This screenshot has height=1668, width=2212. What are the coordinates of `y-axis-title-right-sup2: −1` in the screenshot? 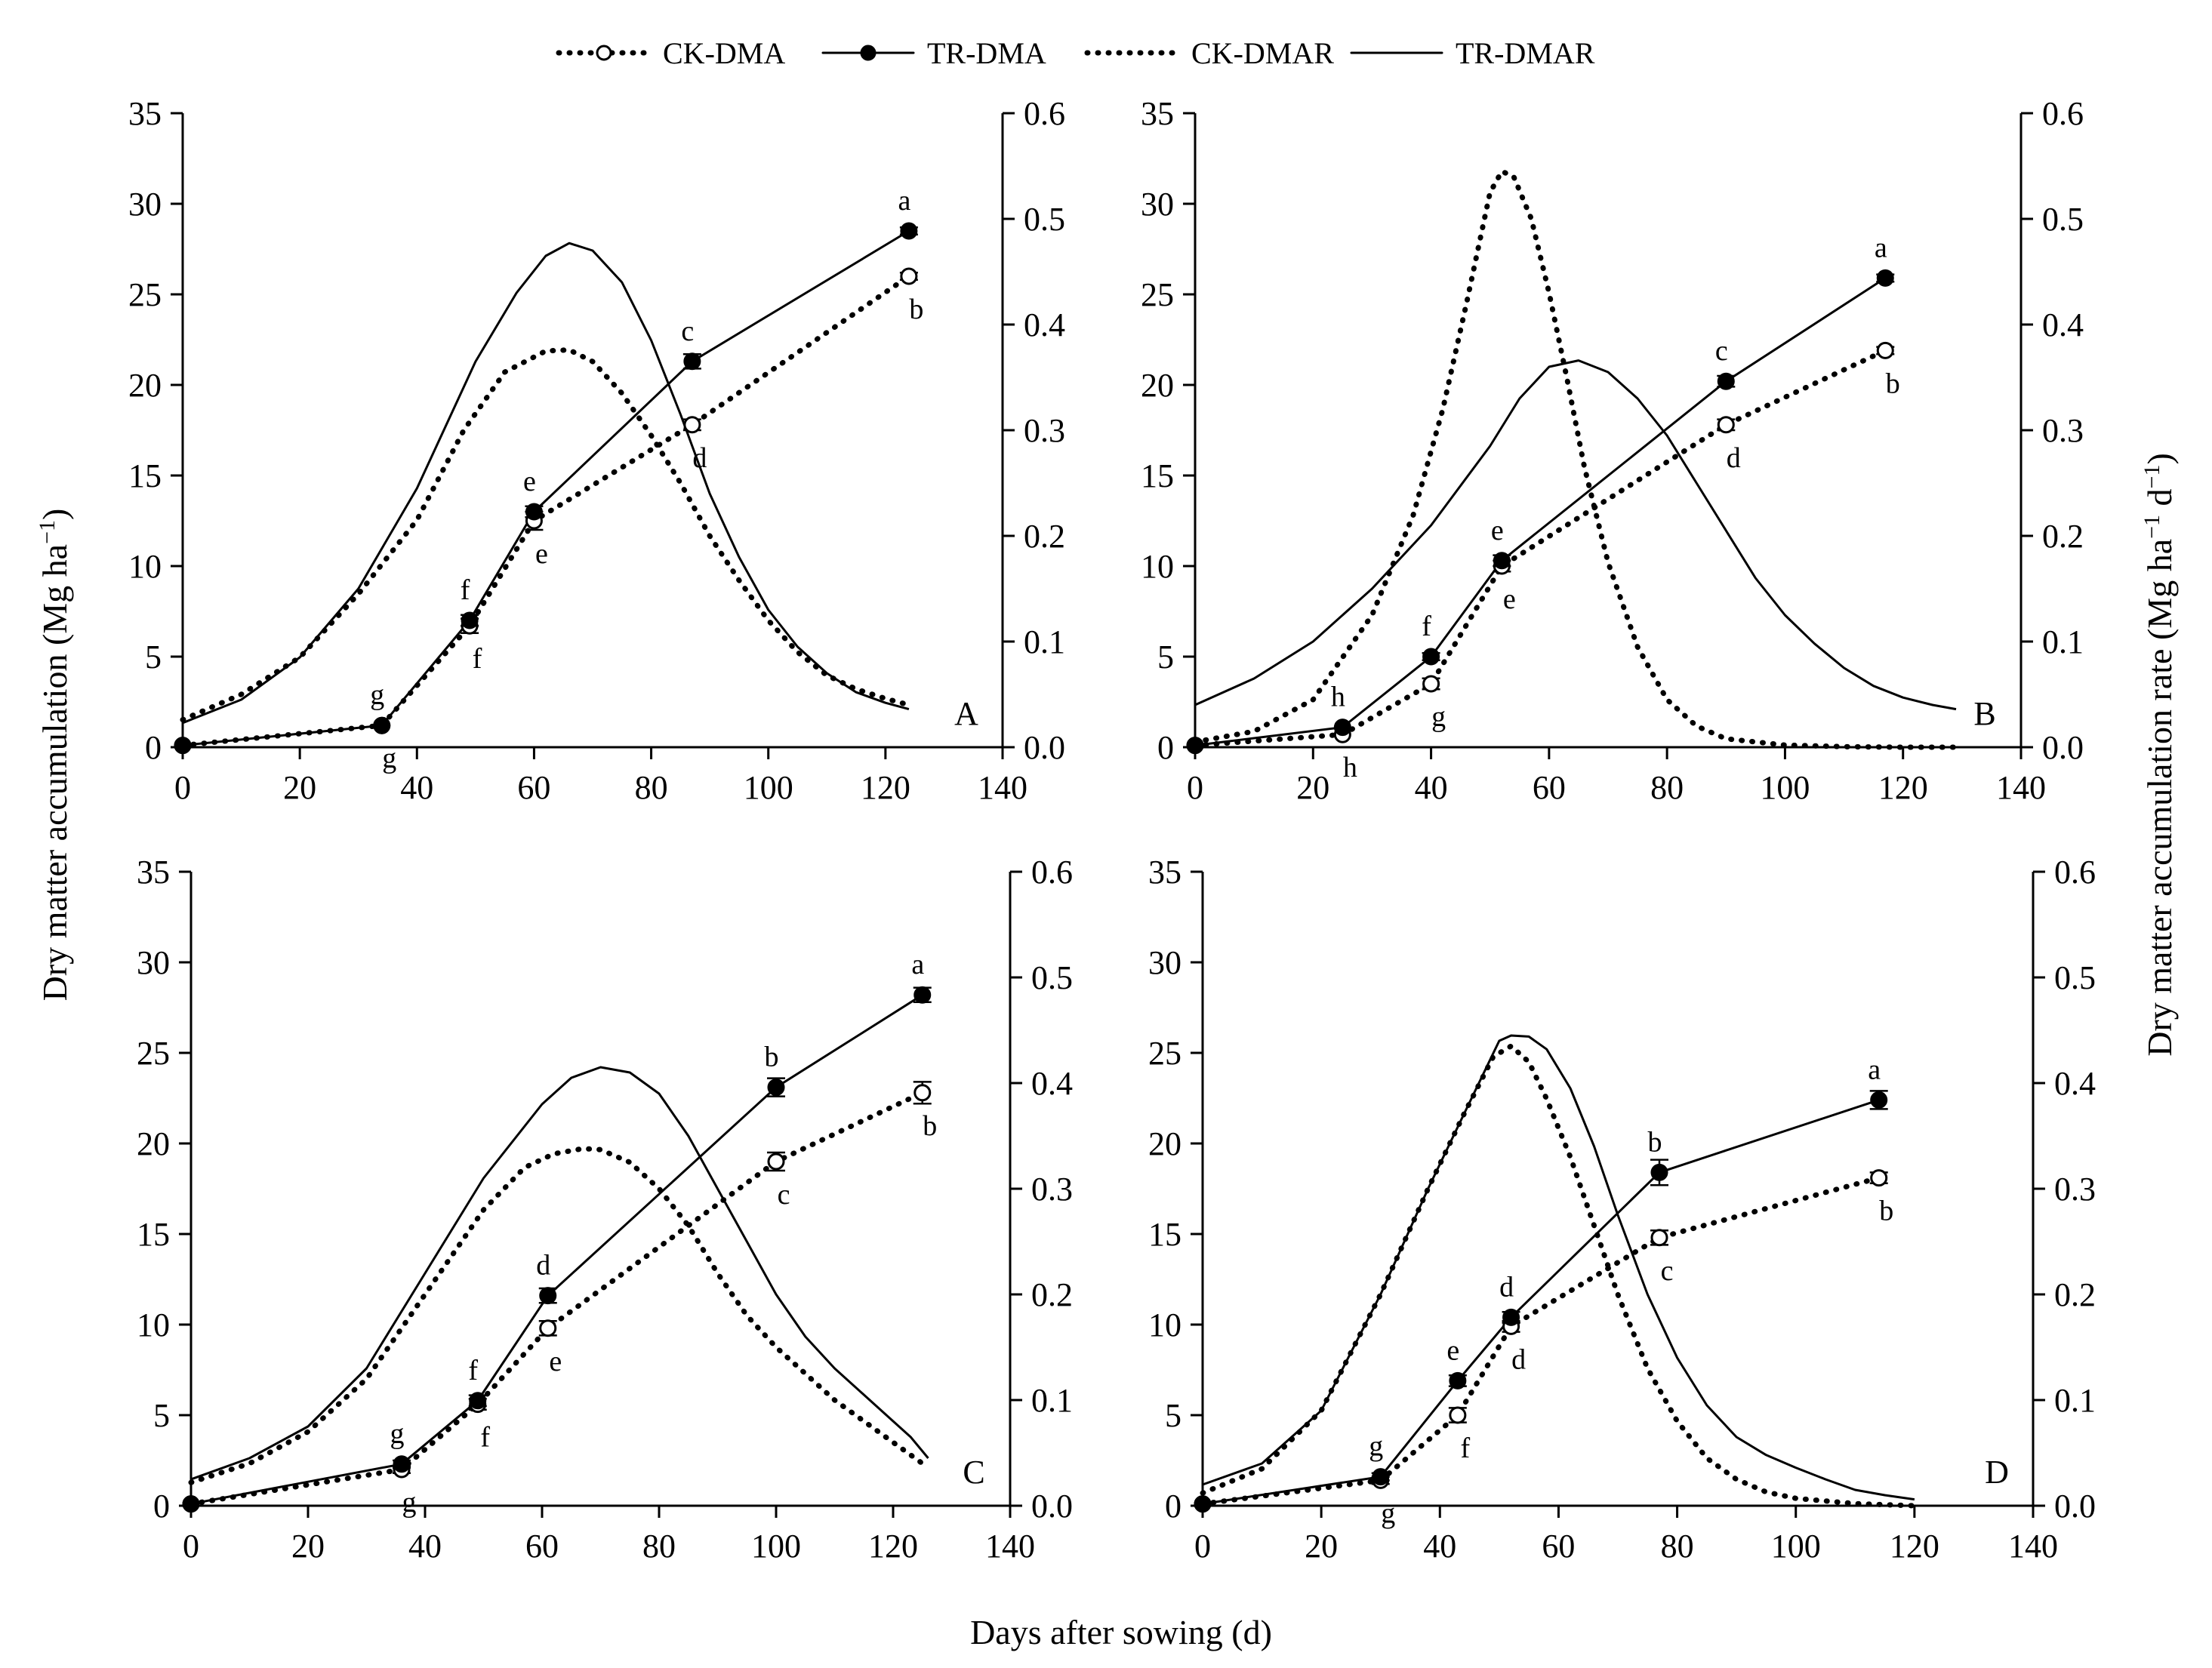 It's located at (2152, 477).